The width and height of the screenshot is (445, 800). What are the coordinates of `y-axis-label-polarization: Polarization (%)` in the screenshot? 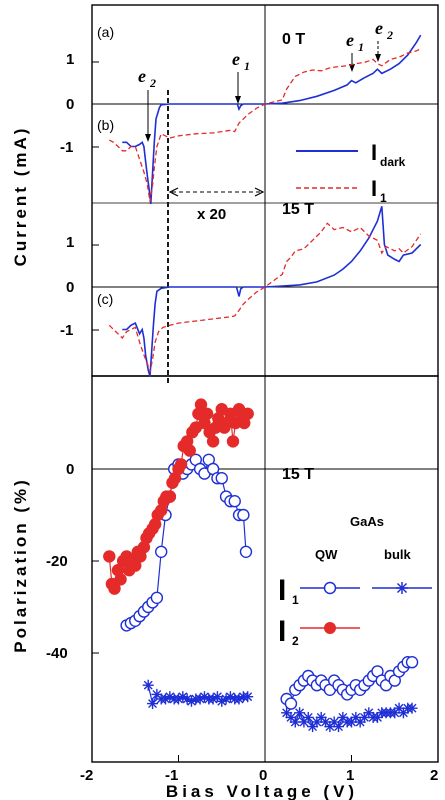 It's located at (20, 565).